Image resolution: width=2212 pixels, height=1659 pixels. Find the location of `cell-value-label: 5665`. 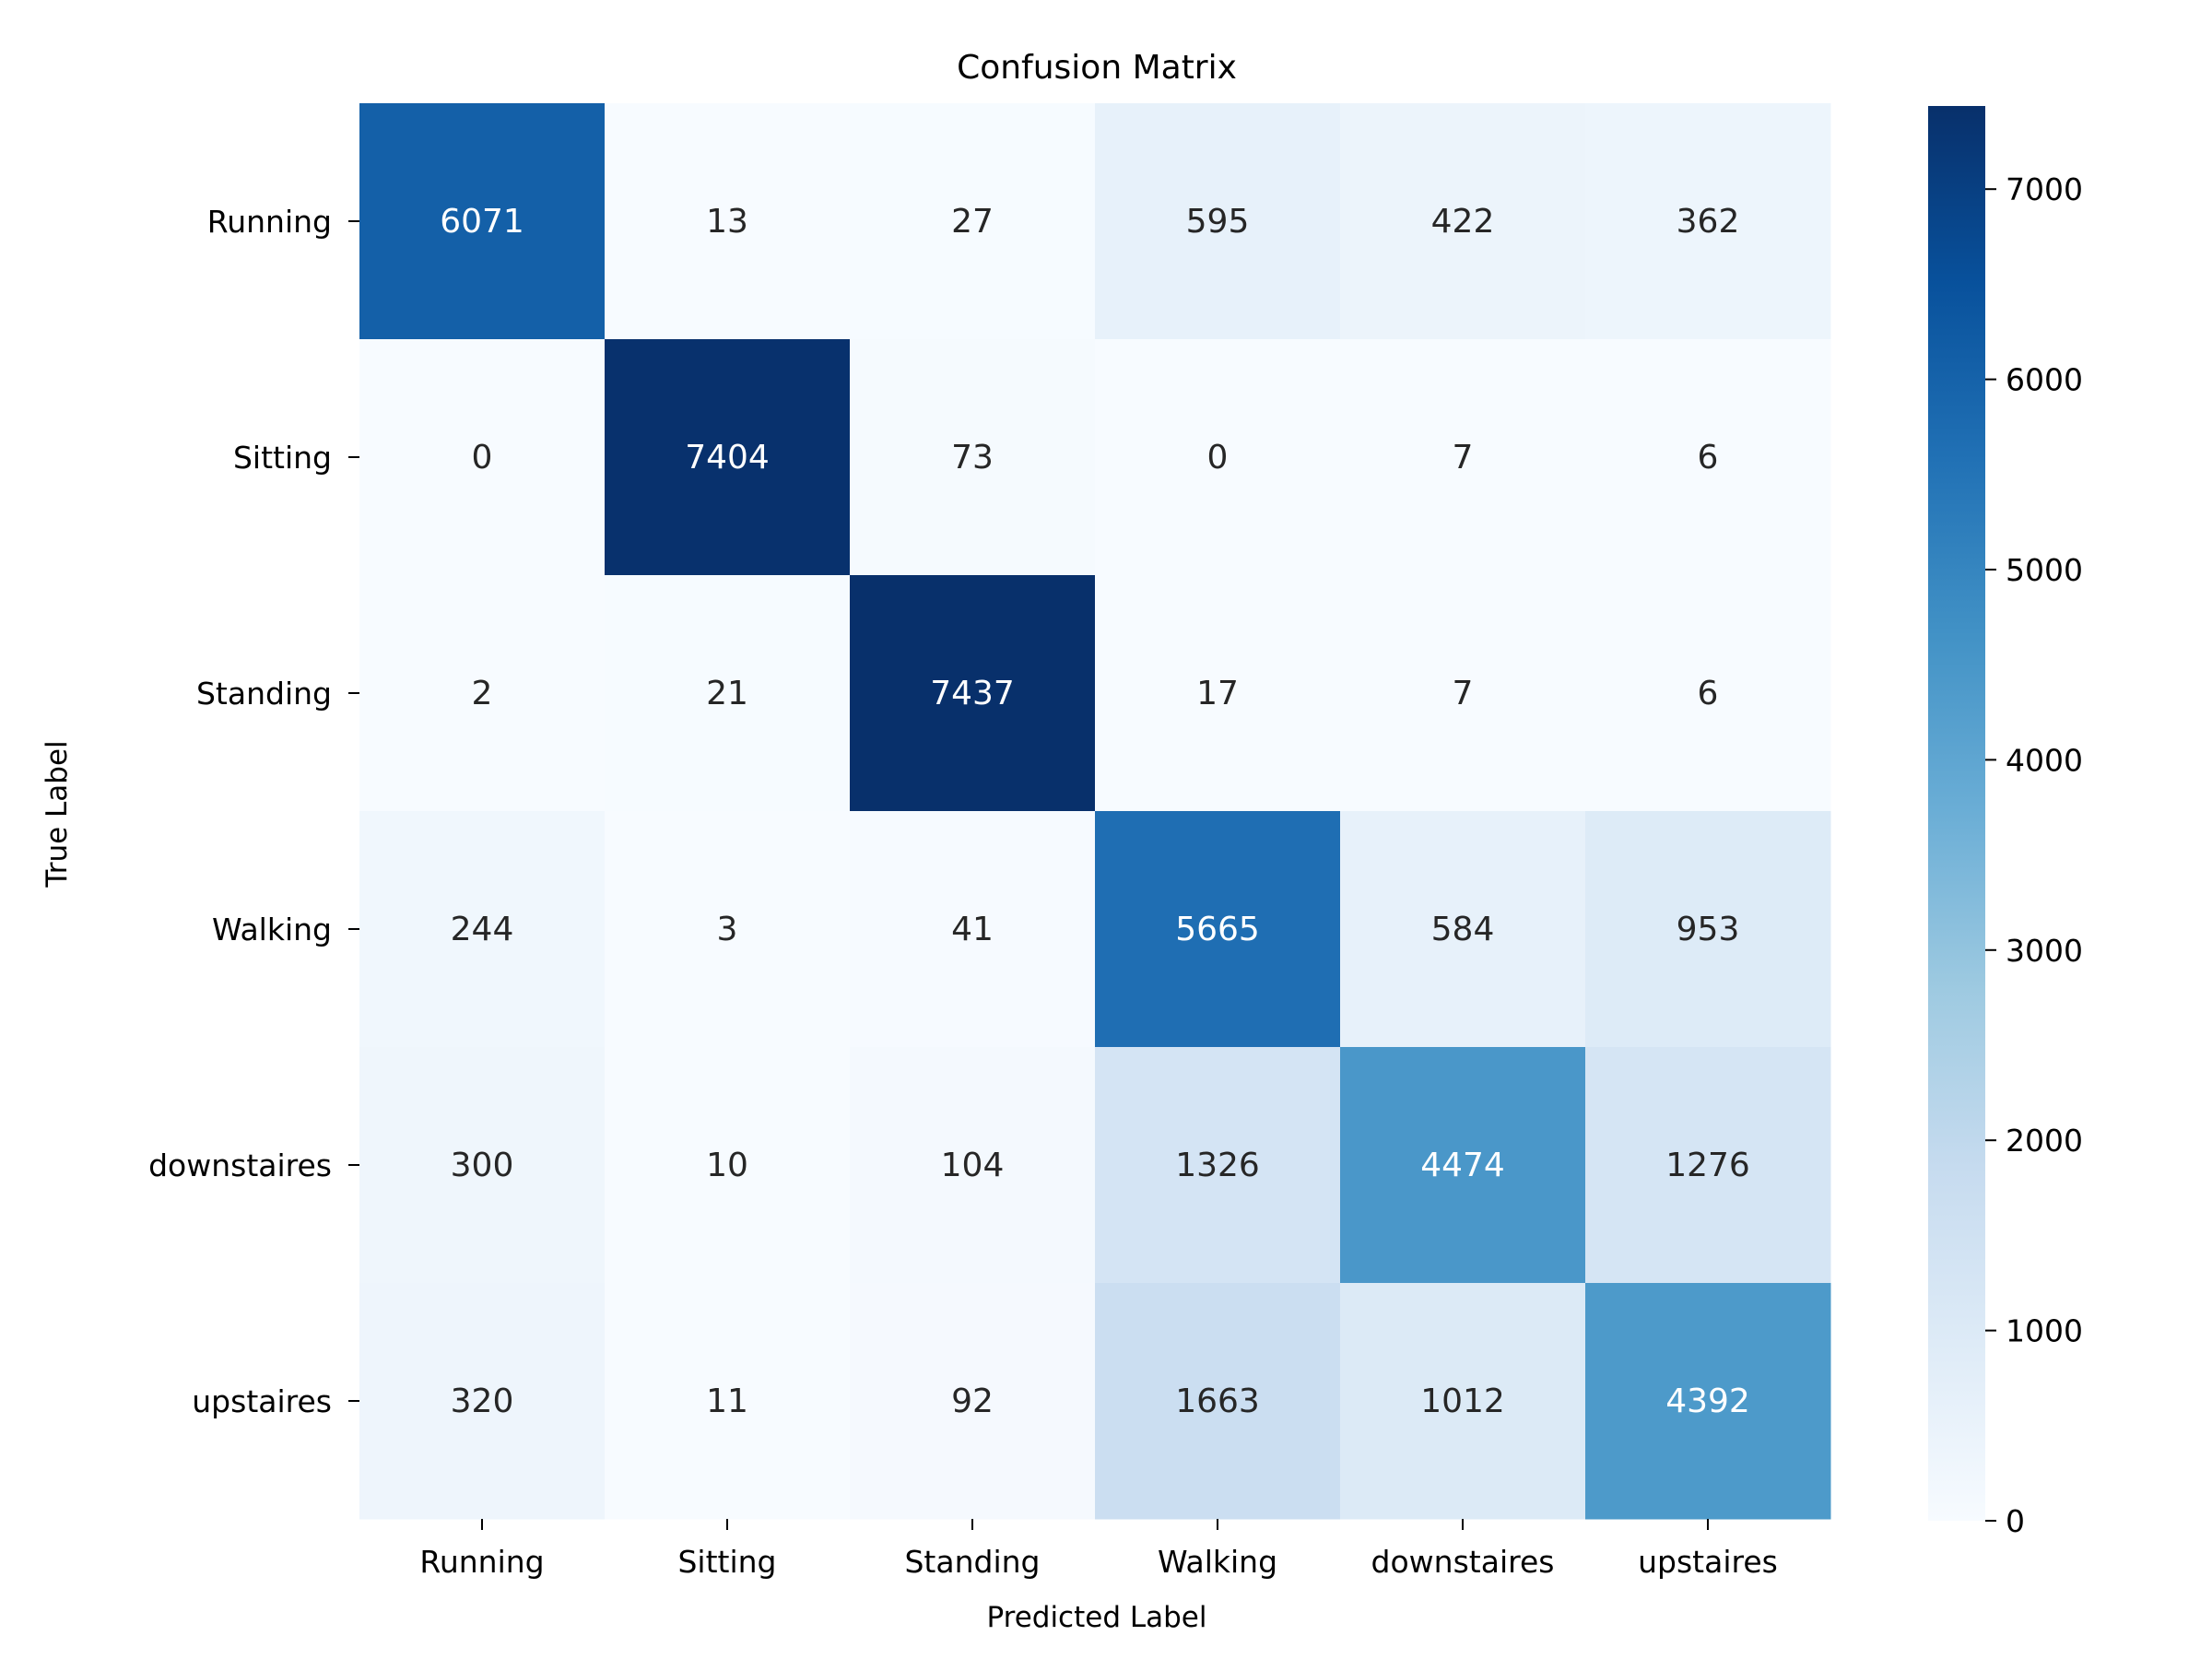

cell-value-label: 5665 is located at coordinates (1217, 929).